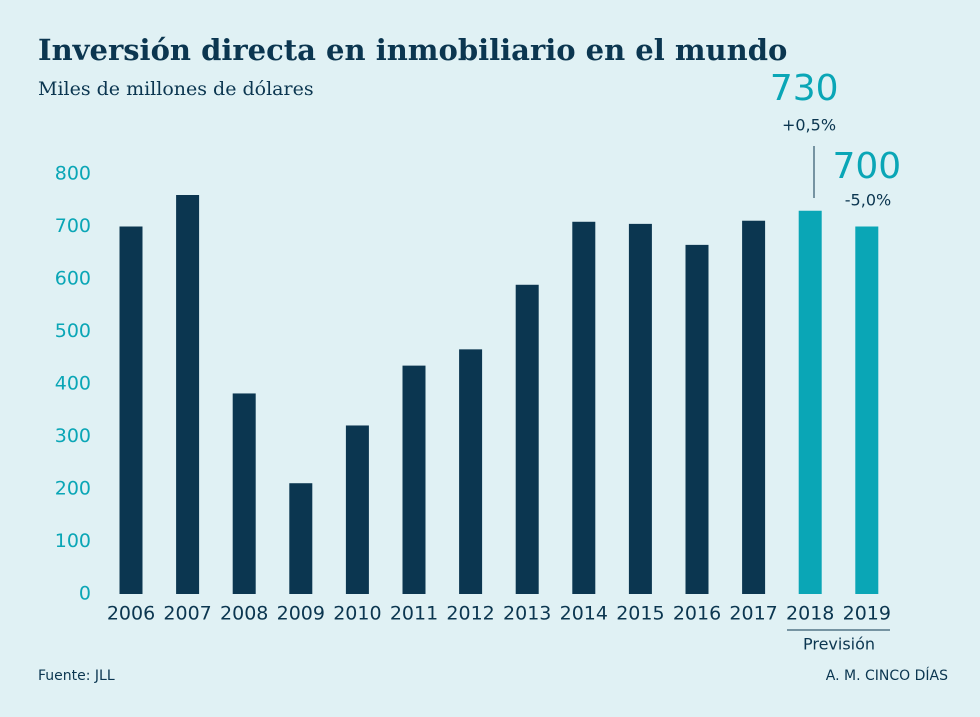 The width and height of the screenshot is (980, 717). What do you see at coordinates (244, 614) in the screenshot?
I see `x-tick-label: 2008` at bounding box center [244, 614].